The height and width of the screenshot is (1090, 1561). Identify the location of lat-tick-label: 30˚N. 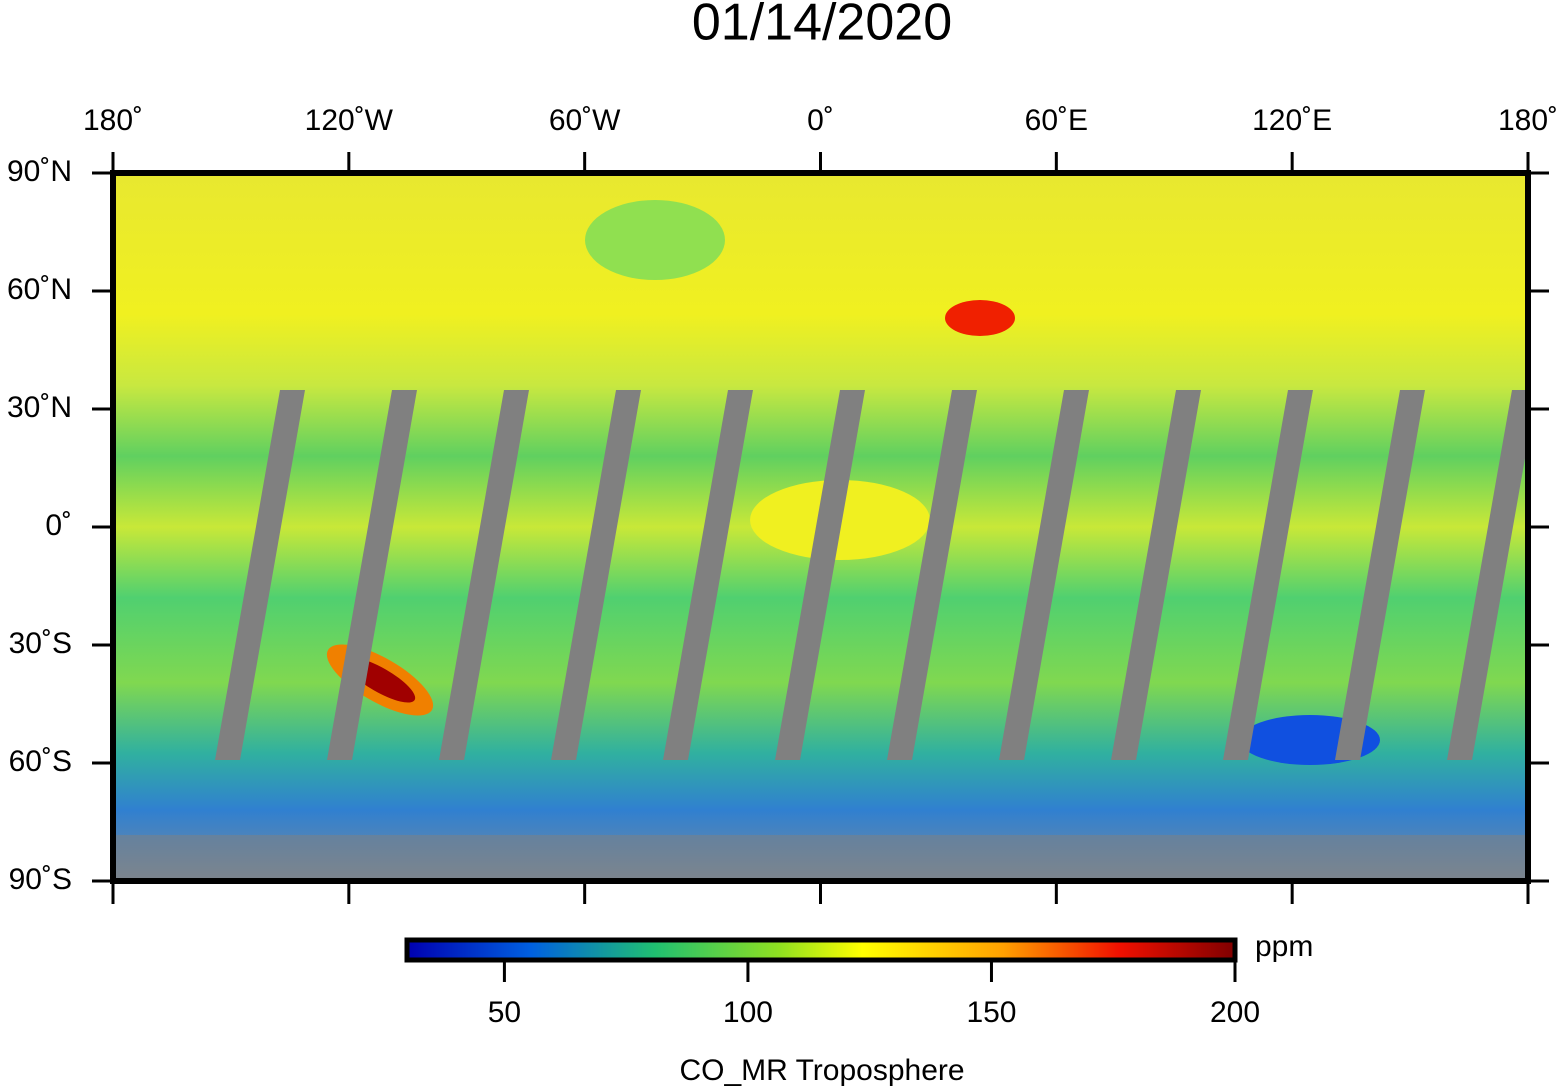
(39, 407).